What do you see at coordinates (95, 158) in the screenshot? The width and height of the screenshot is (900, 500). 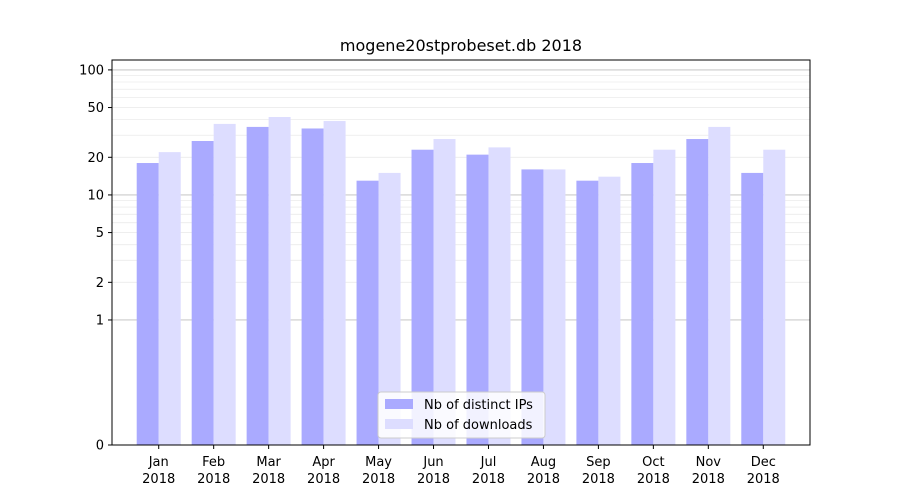 I see `y-tick-label: 20` at bounding box center [95, 158].